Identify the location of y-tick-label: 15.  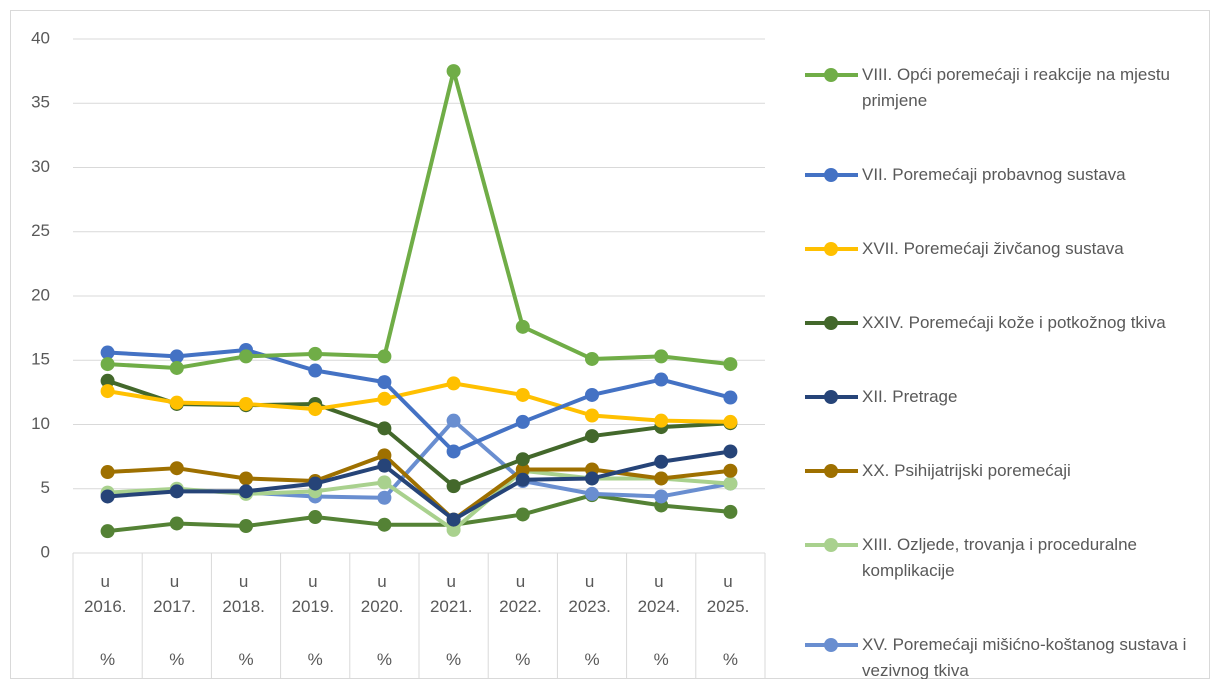
(40, 359).